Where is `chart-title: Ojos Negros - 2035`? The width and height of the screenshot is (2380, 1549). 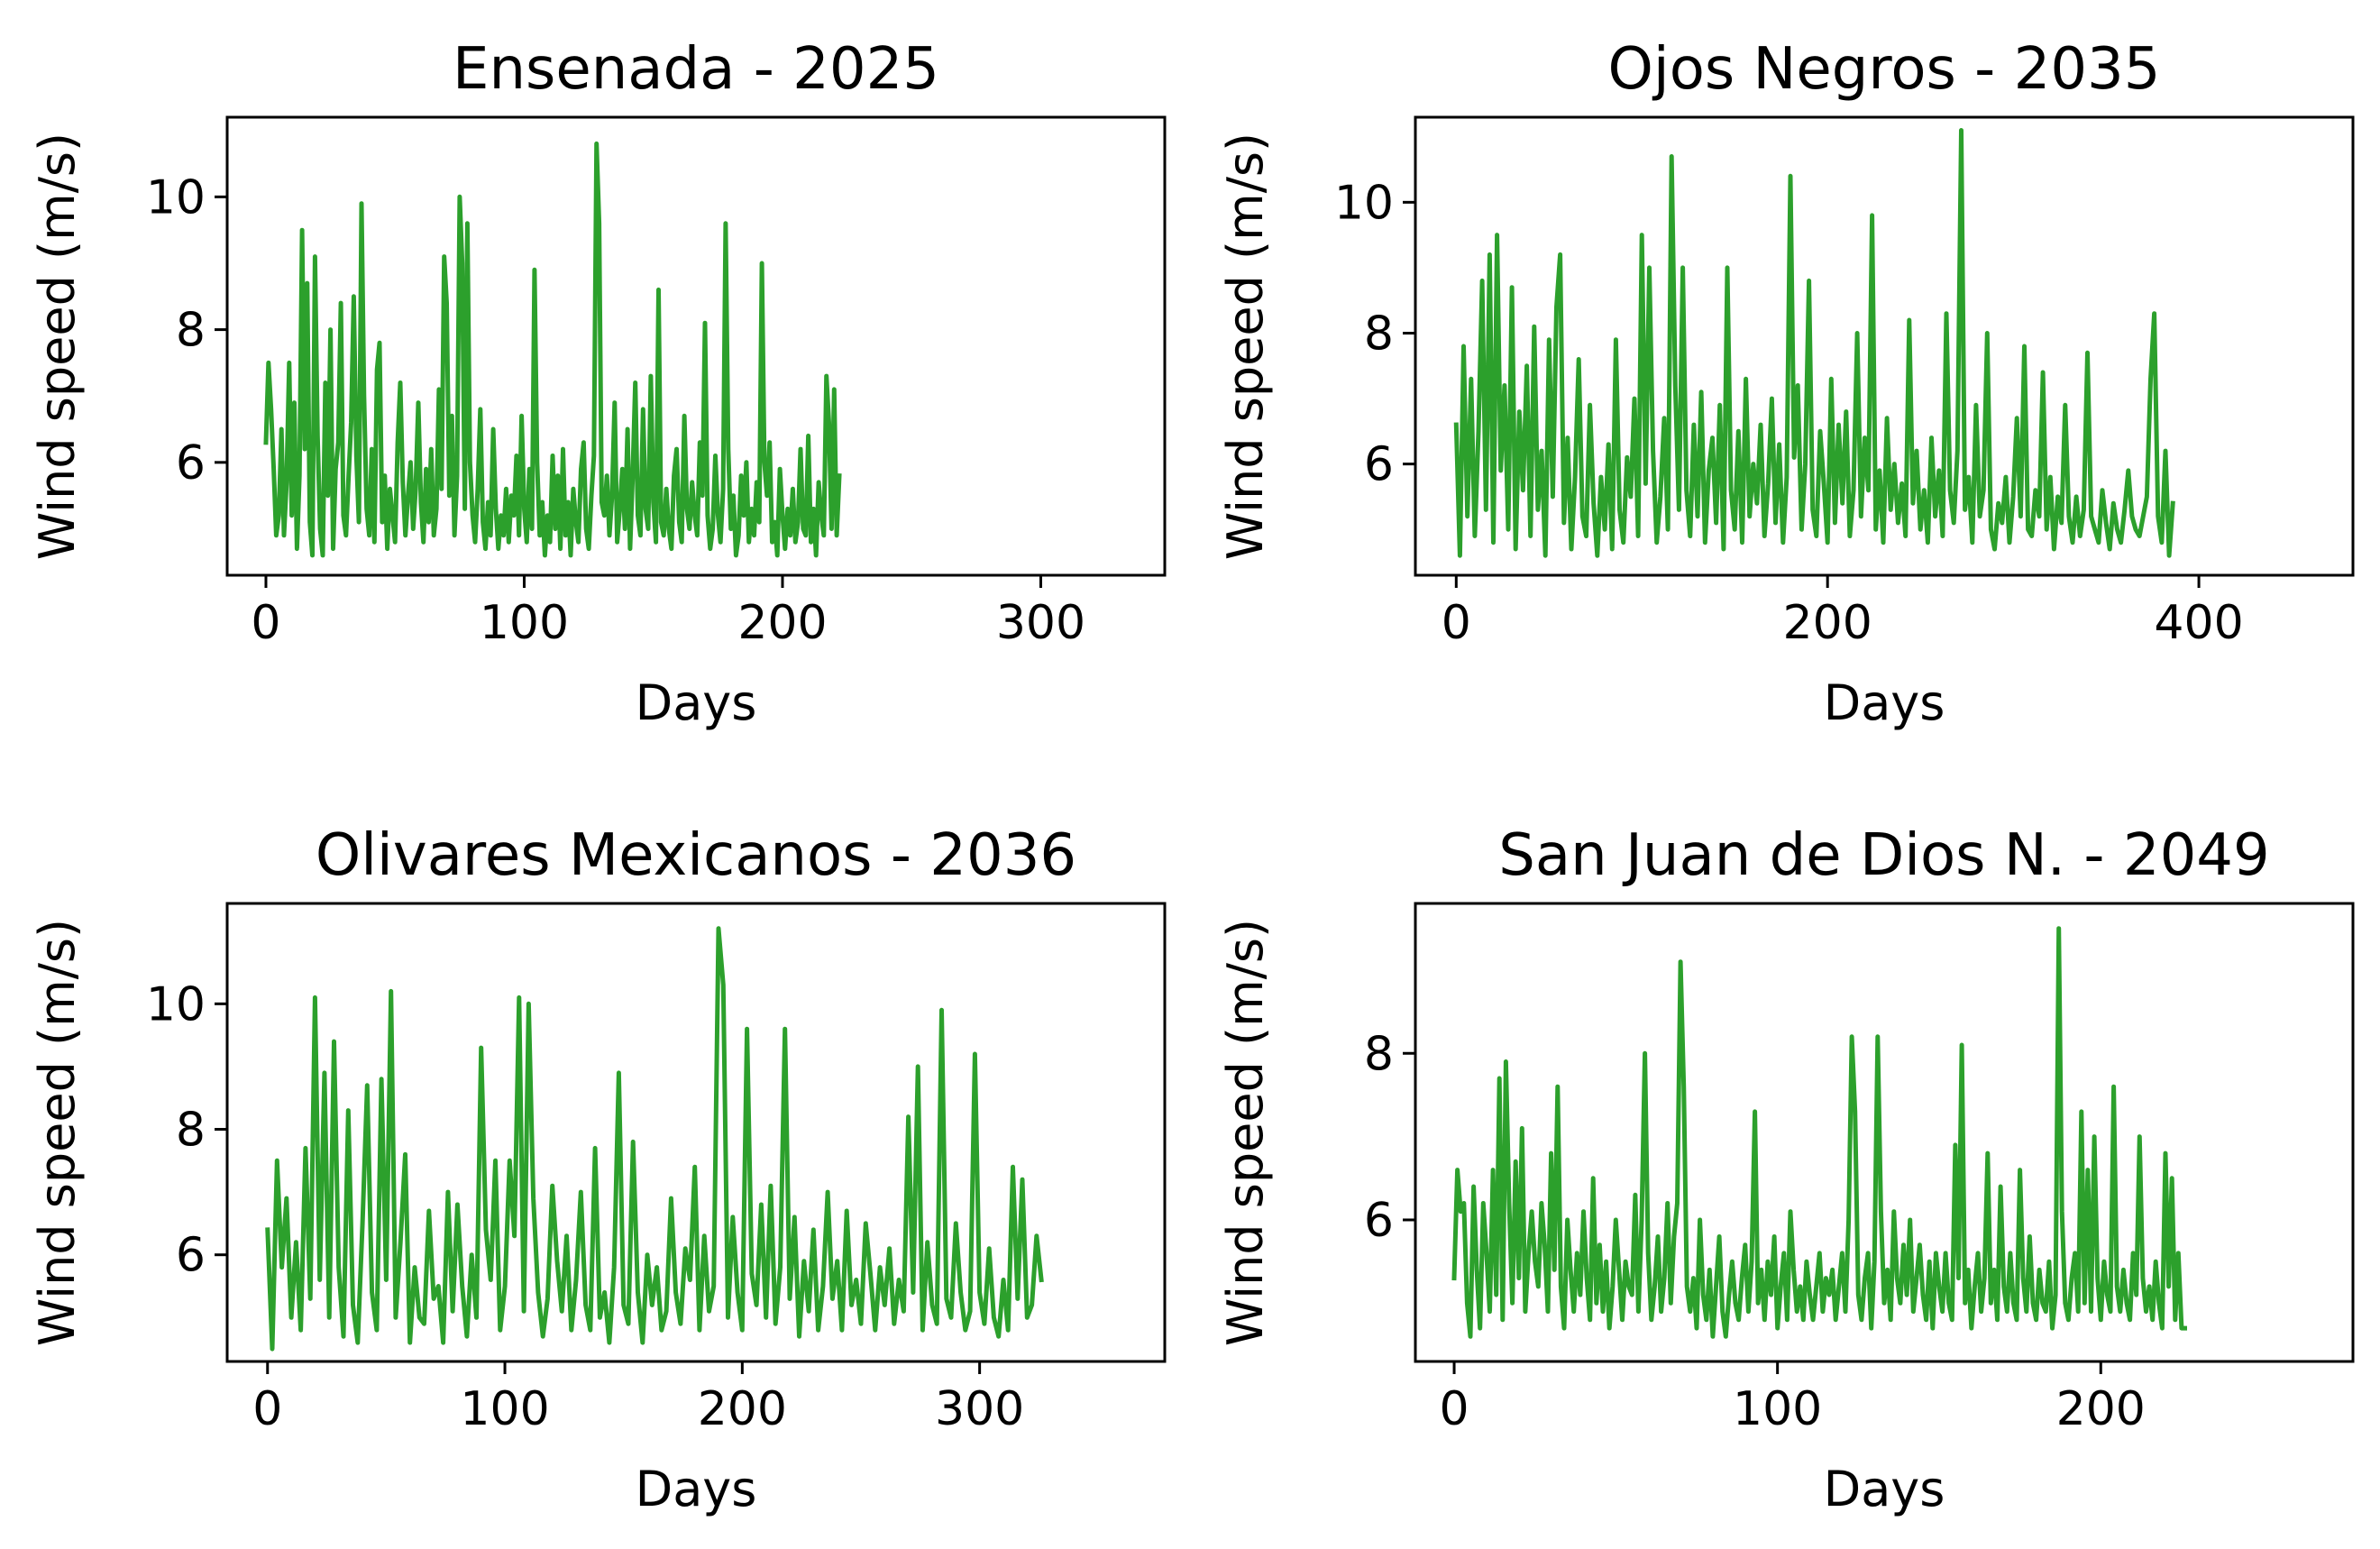
chart-title: Ojos Negros - 2035 is located at coordinates (1885, 69).